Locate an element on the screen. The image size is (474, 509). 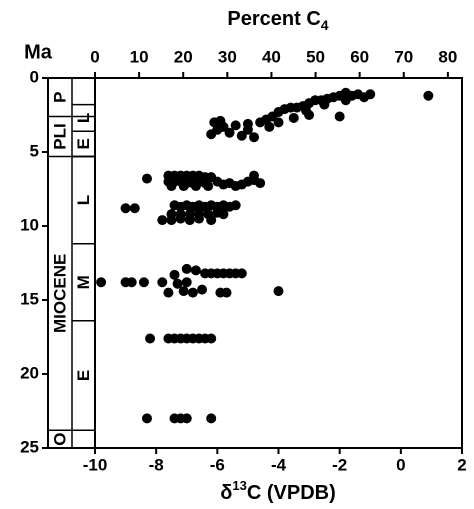
x2-tick-label: 50 is located at coordinates (315, 56).